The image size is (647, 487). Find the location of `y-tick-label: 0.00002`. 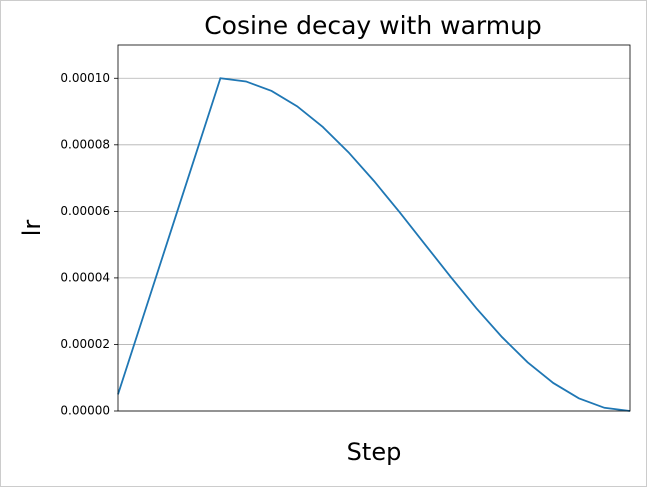

y-tick-label: 0.00002 is located at coordinates (85, 344).